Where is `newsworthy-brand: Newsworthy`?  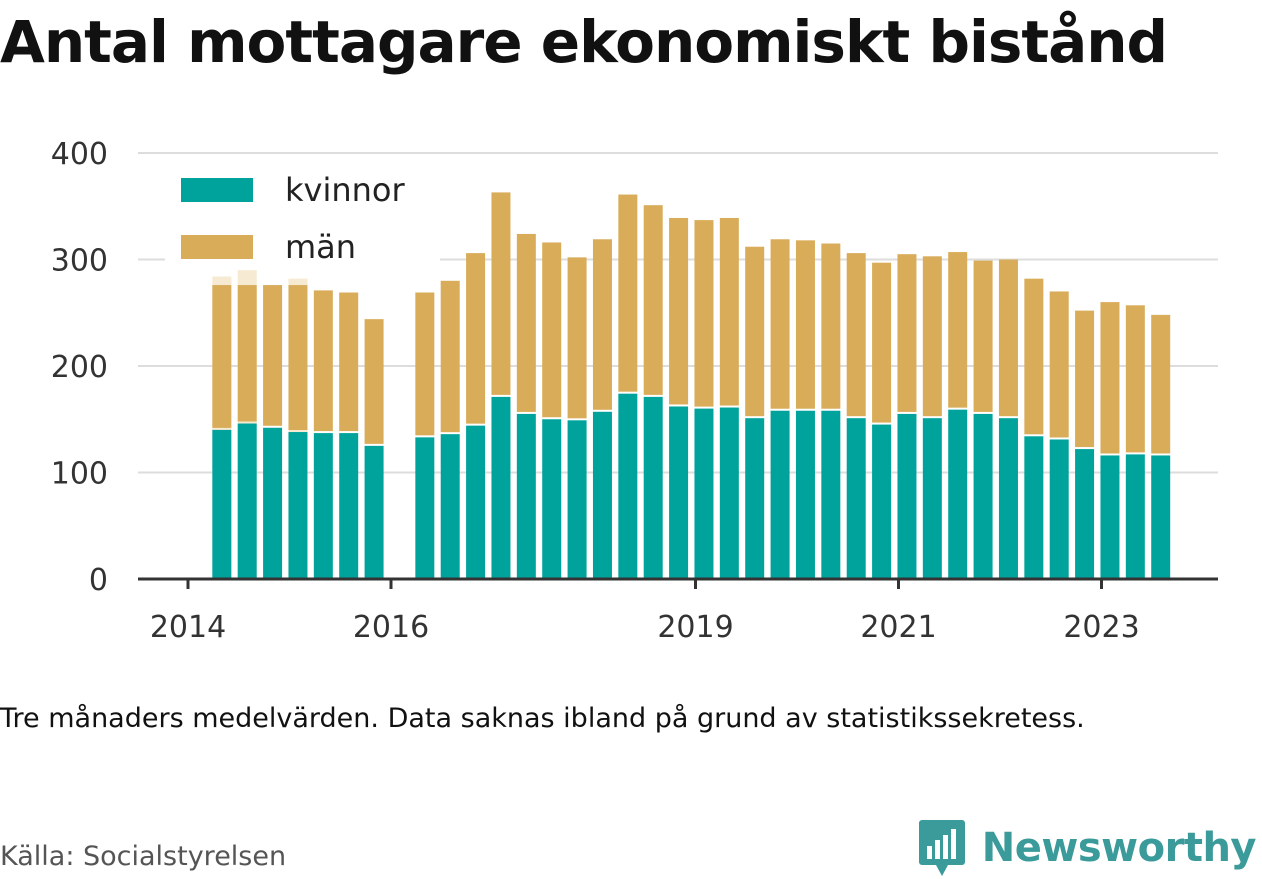
newsworthy-brand: Newsworthy is located at coordinates (1087, 848).